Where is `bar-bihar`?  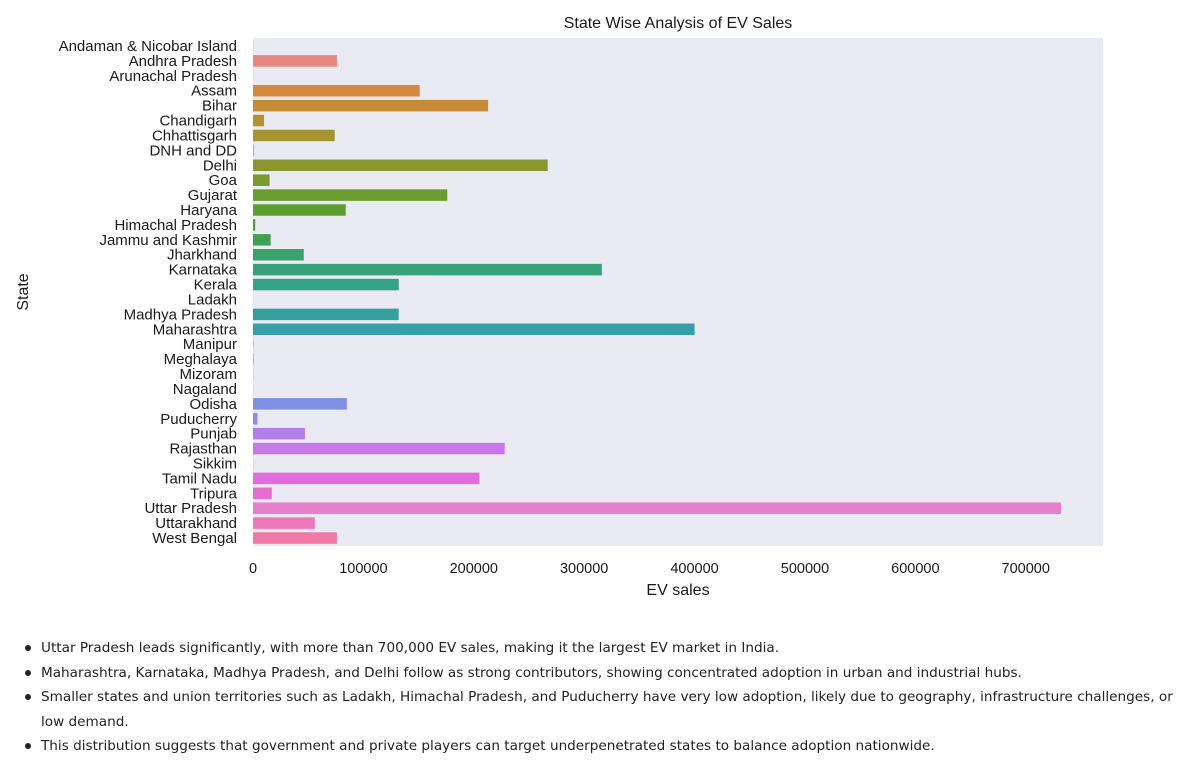 bar-bihar is located at coordinates (371, 105).